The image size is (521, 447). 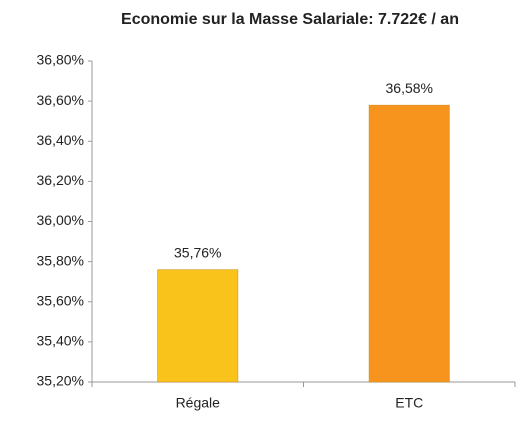 I want to click on x-tick-label: Régale, so click(x=198, y=403).